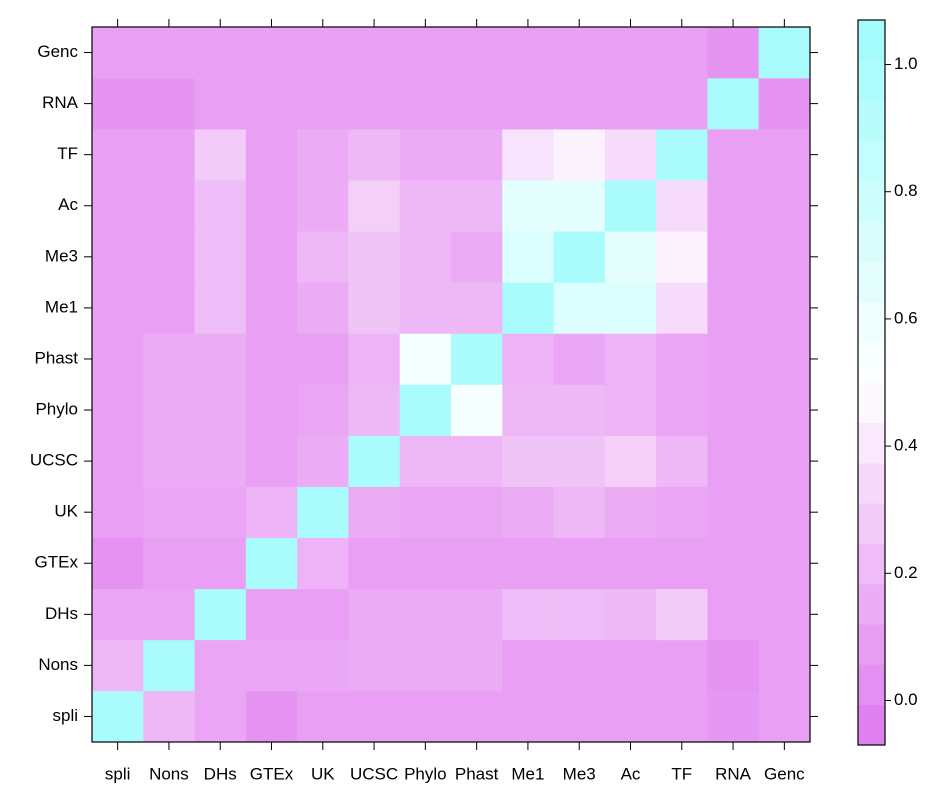 The image size is (936, 785). Describe the element at coordinates (169, 773) in the screenshot. I see `x-tick-label: Nons` at that location.